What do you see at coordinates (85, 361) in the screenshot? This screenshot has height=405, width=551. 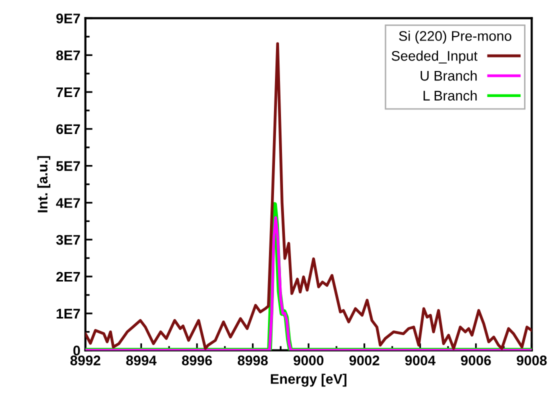 I see `x-tick-label: 8992` at bounding box center [85, 361].